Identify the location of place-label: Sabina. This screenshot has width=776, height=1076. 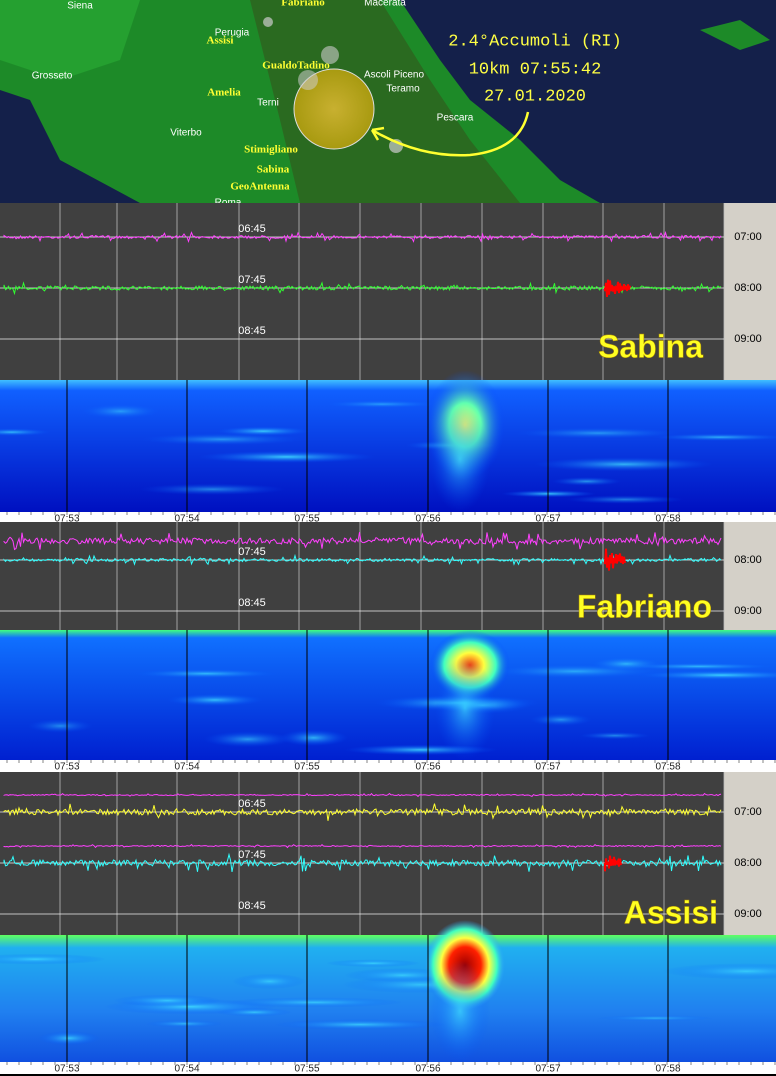
(273, 170).